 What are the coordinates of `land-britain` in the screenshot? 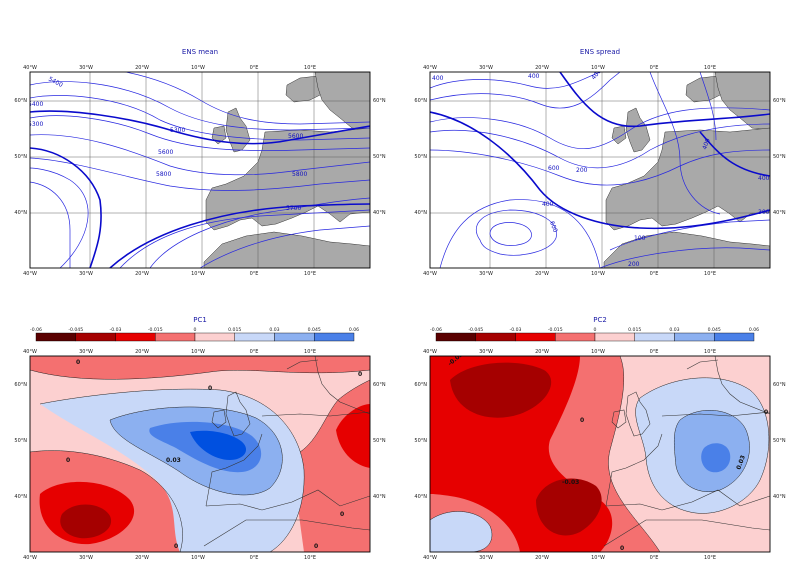 It's located at (238, 130).